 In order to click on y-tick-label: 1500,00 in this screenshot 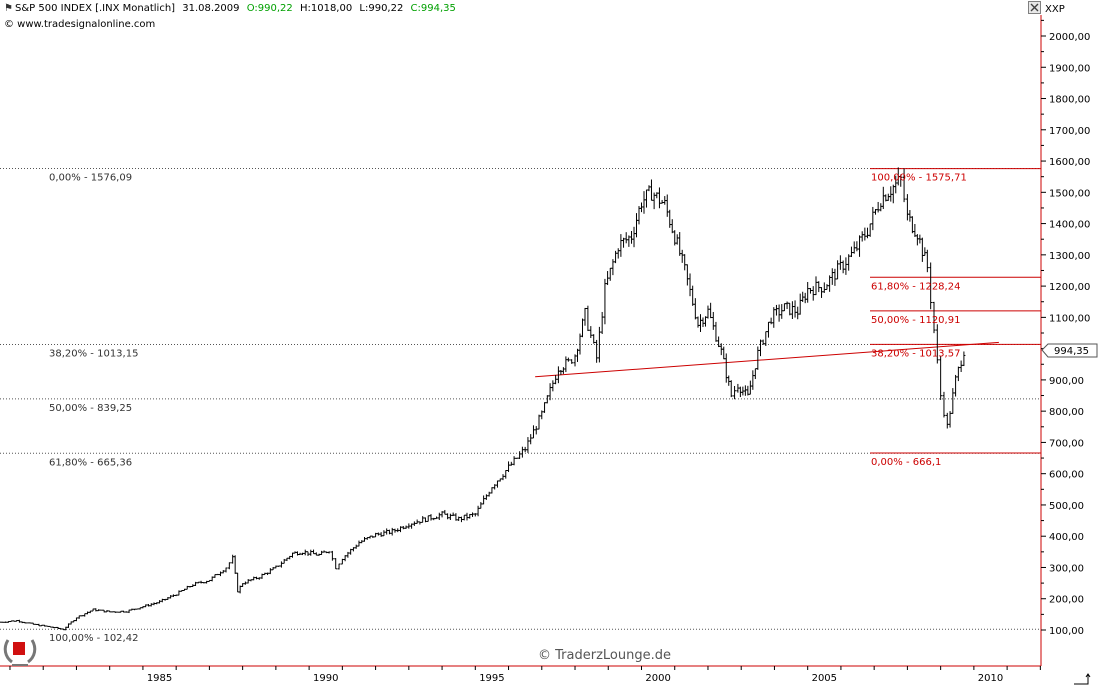, I will do `click(1069, 193)`.